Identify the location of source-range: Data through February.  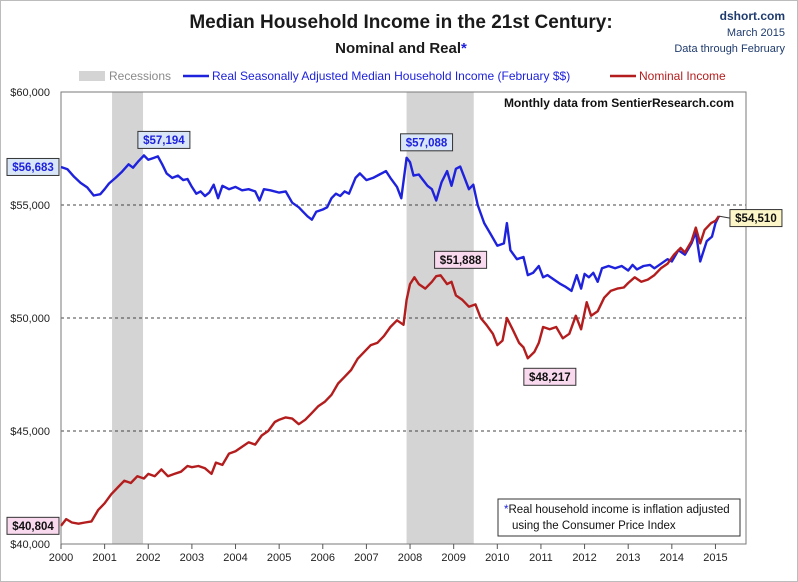
(729, 49).